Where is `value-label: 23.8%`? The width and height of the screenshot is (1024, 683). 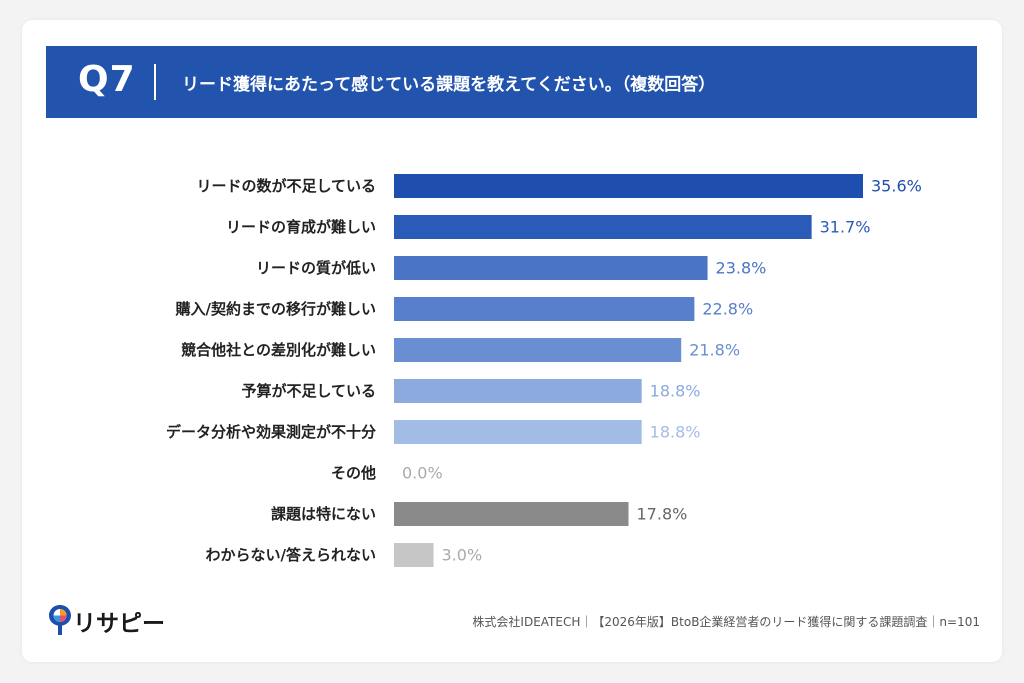 value-label: 23.8% is located at coordinates (741, 268).